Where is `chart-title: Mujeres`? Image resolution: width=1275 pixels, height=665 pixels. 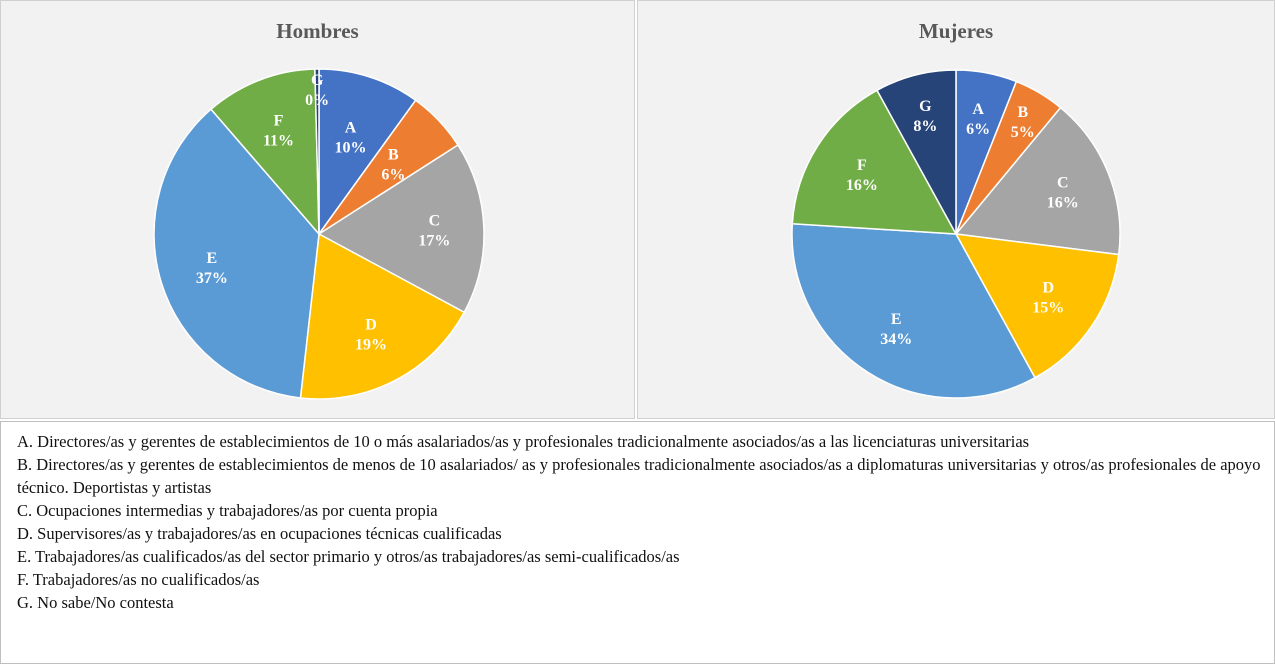 chart-title: Mujeres is located at coordinates (956, 31).